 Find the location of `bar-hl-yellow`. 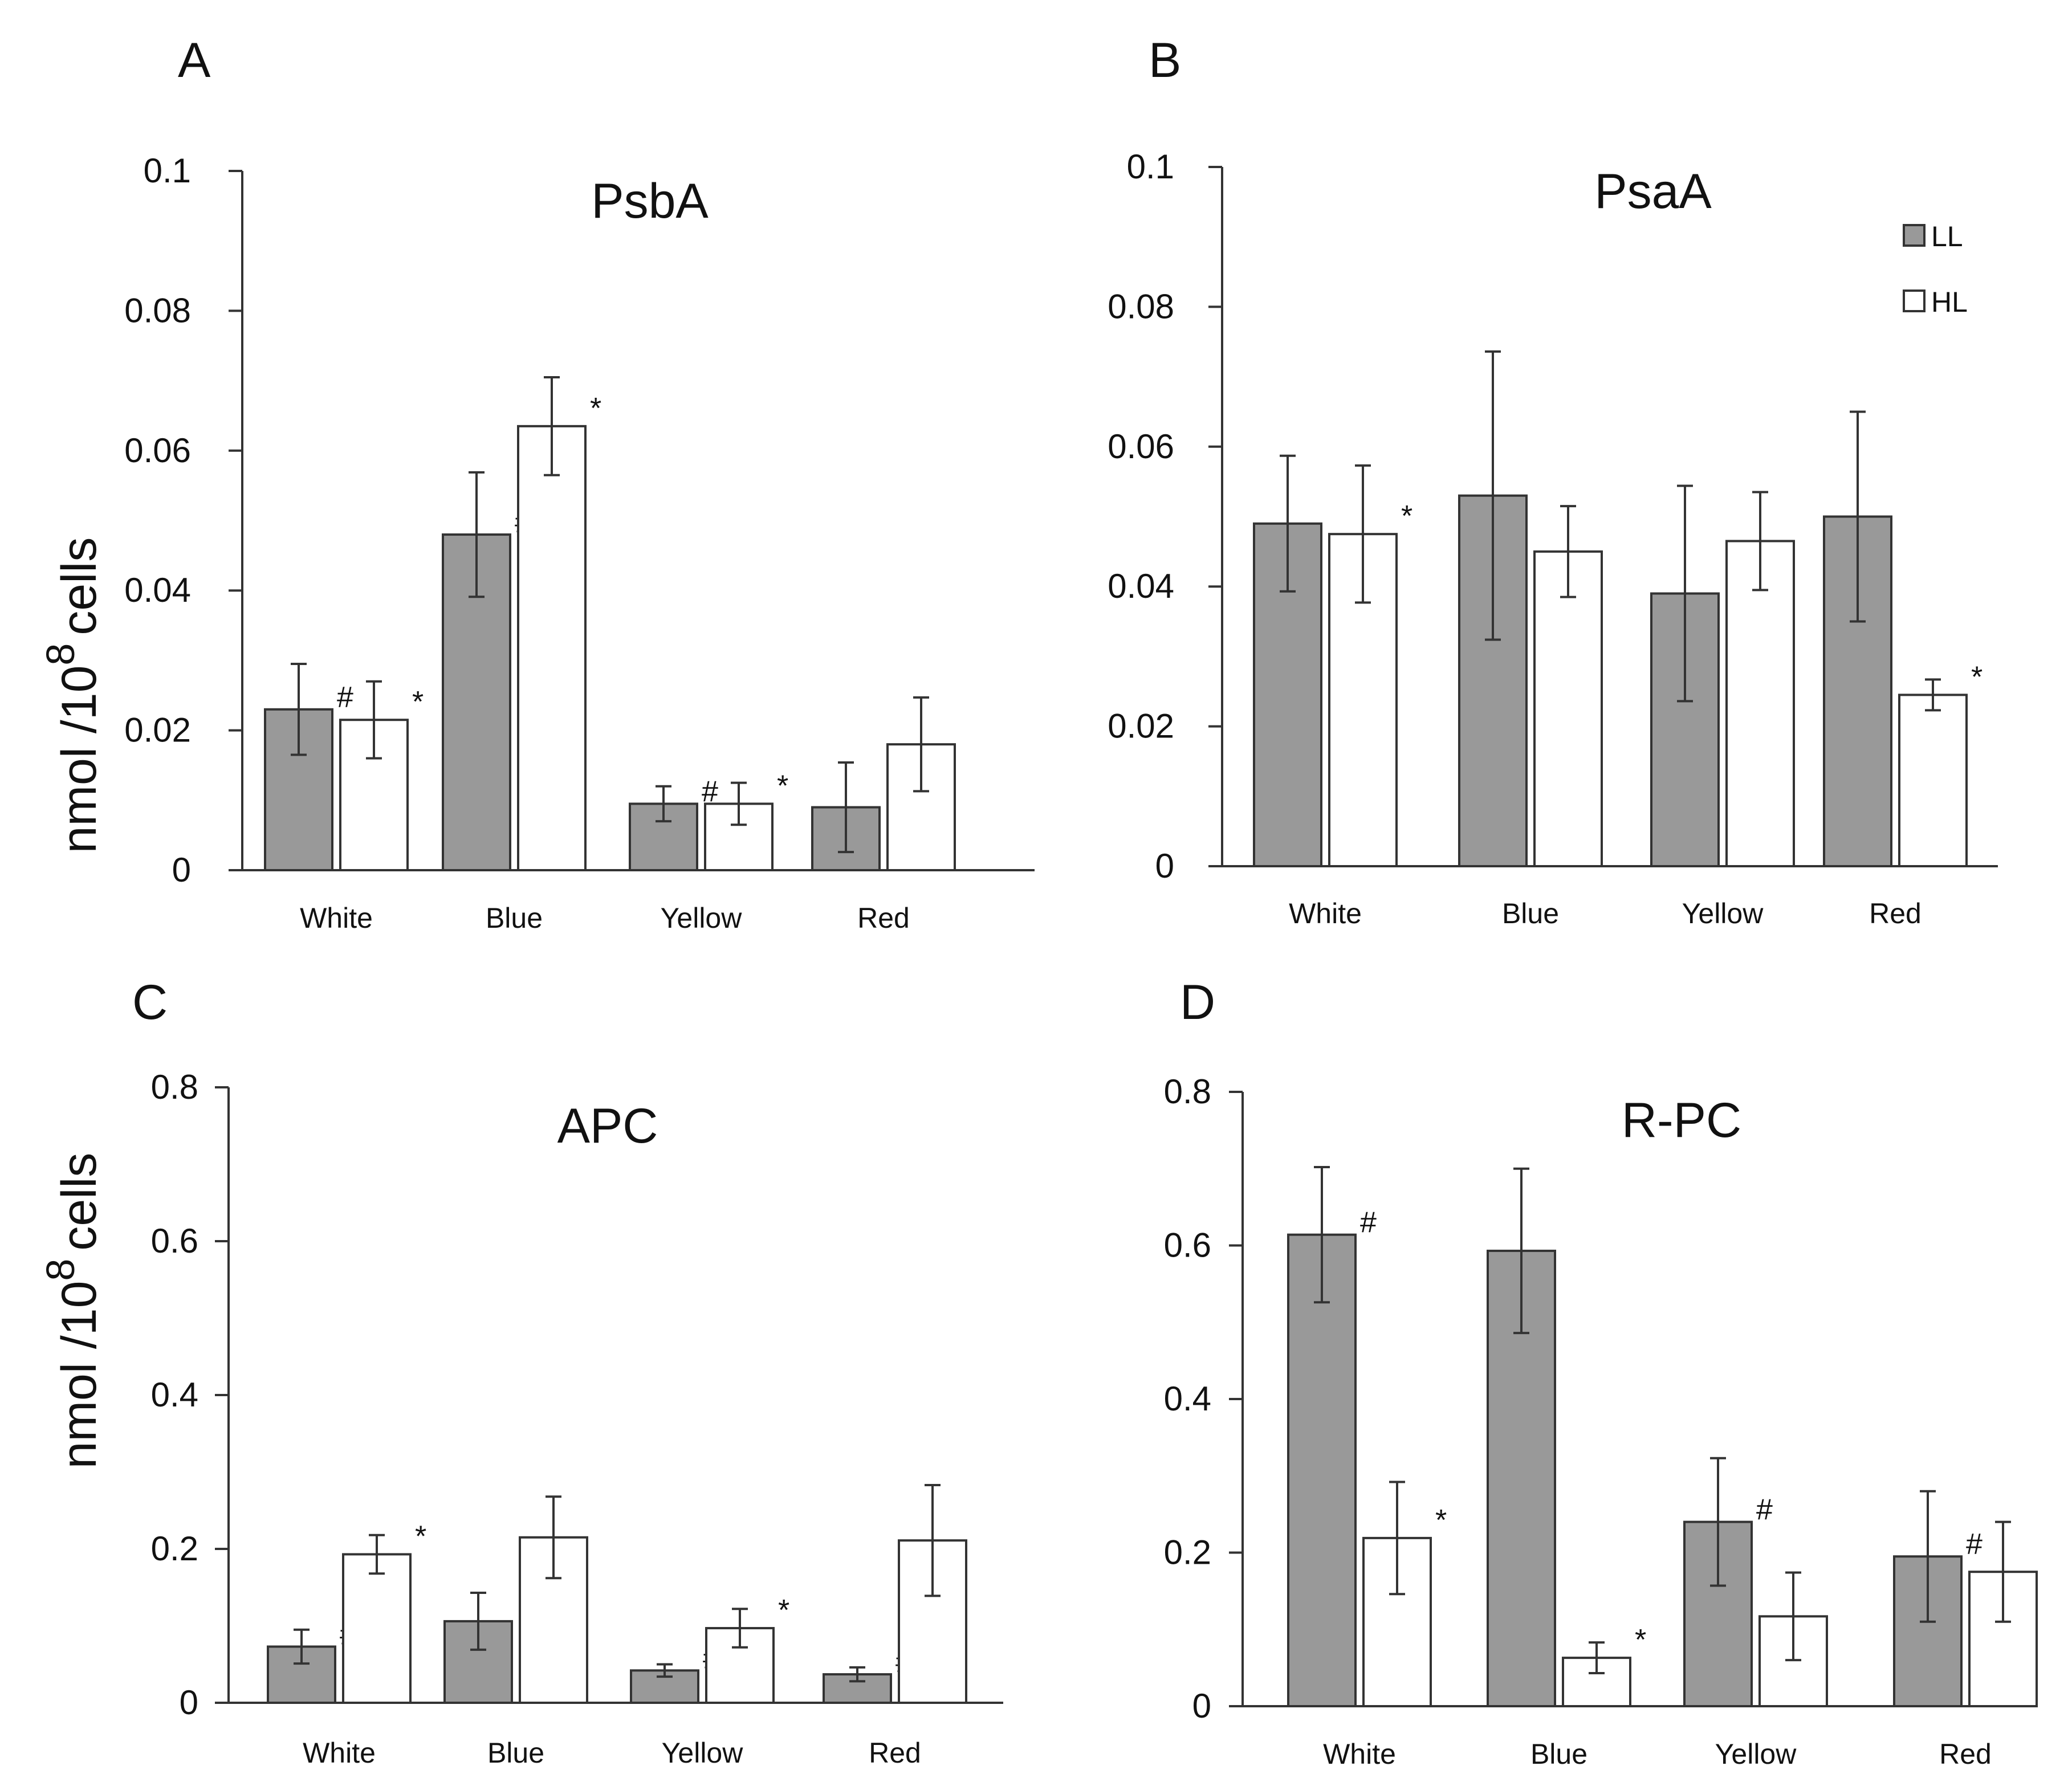

bar-hl-yellow is located at coordinates (1760, 703).